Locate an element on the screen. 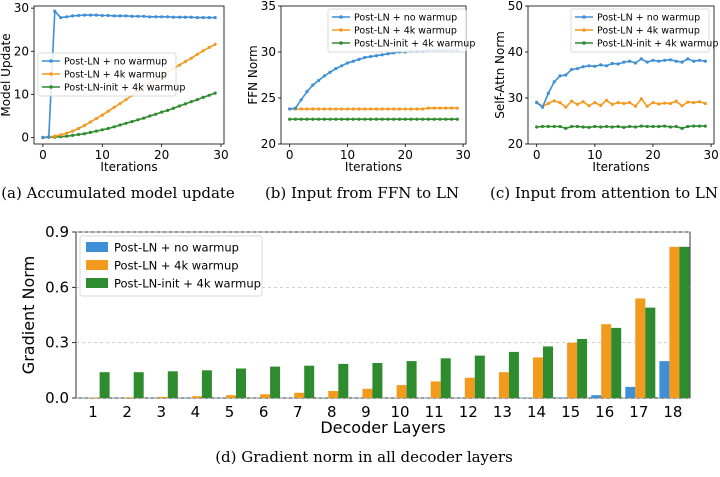  legend-marker-post-ln-4k-warmup is located at coordinates (584, 30).